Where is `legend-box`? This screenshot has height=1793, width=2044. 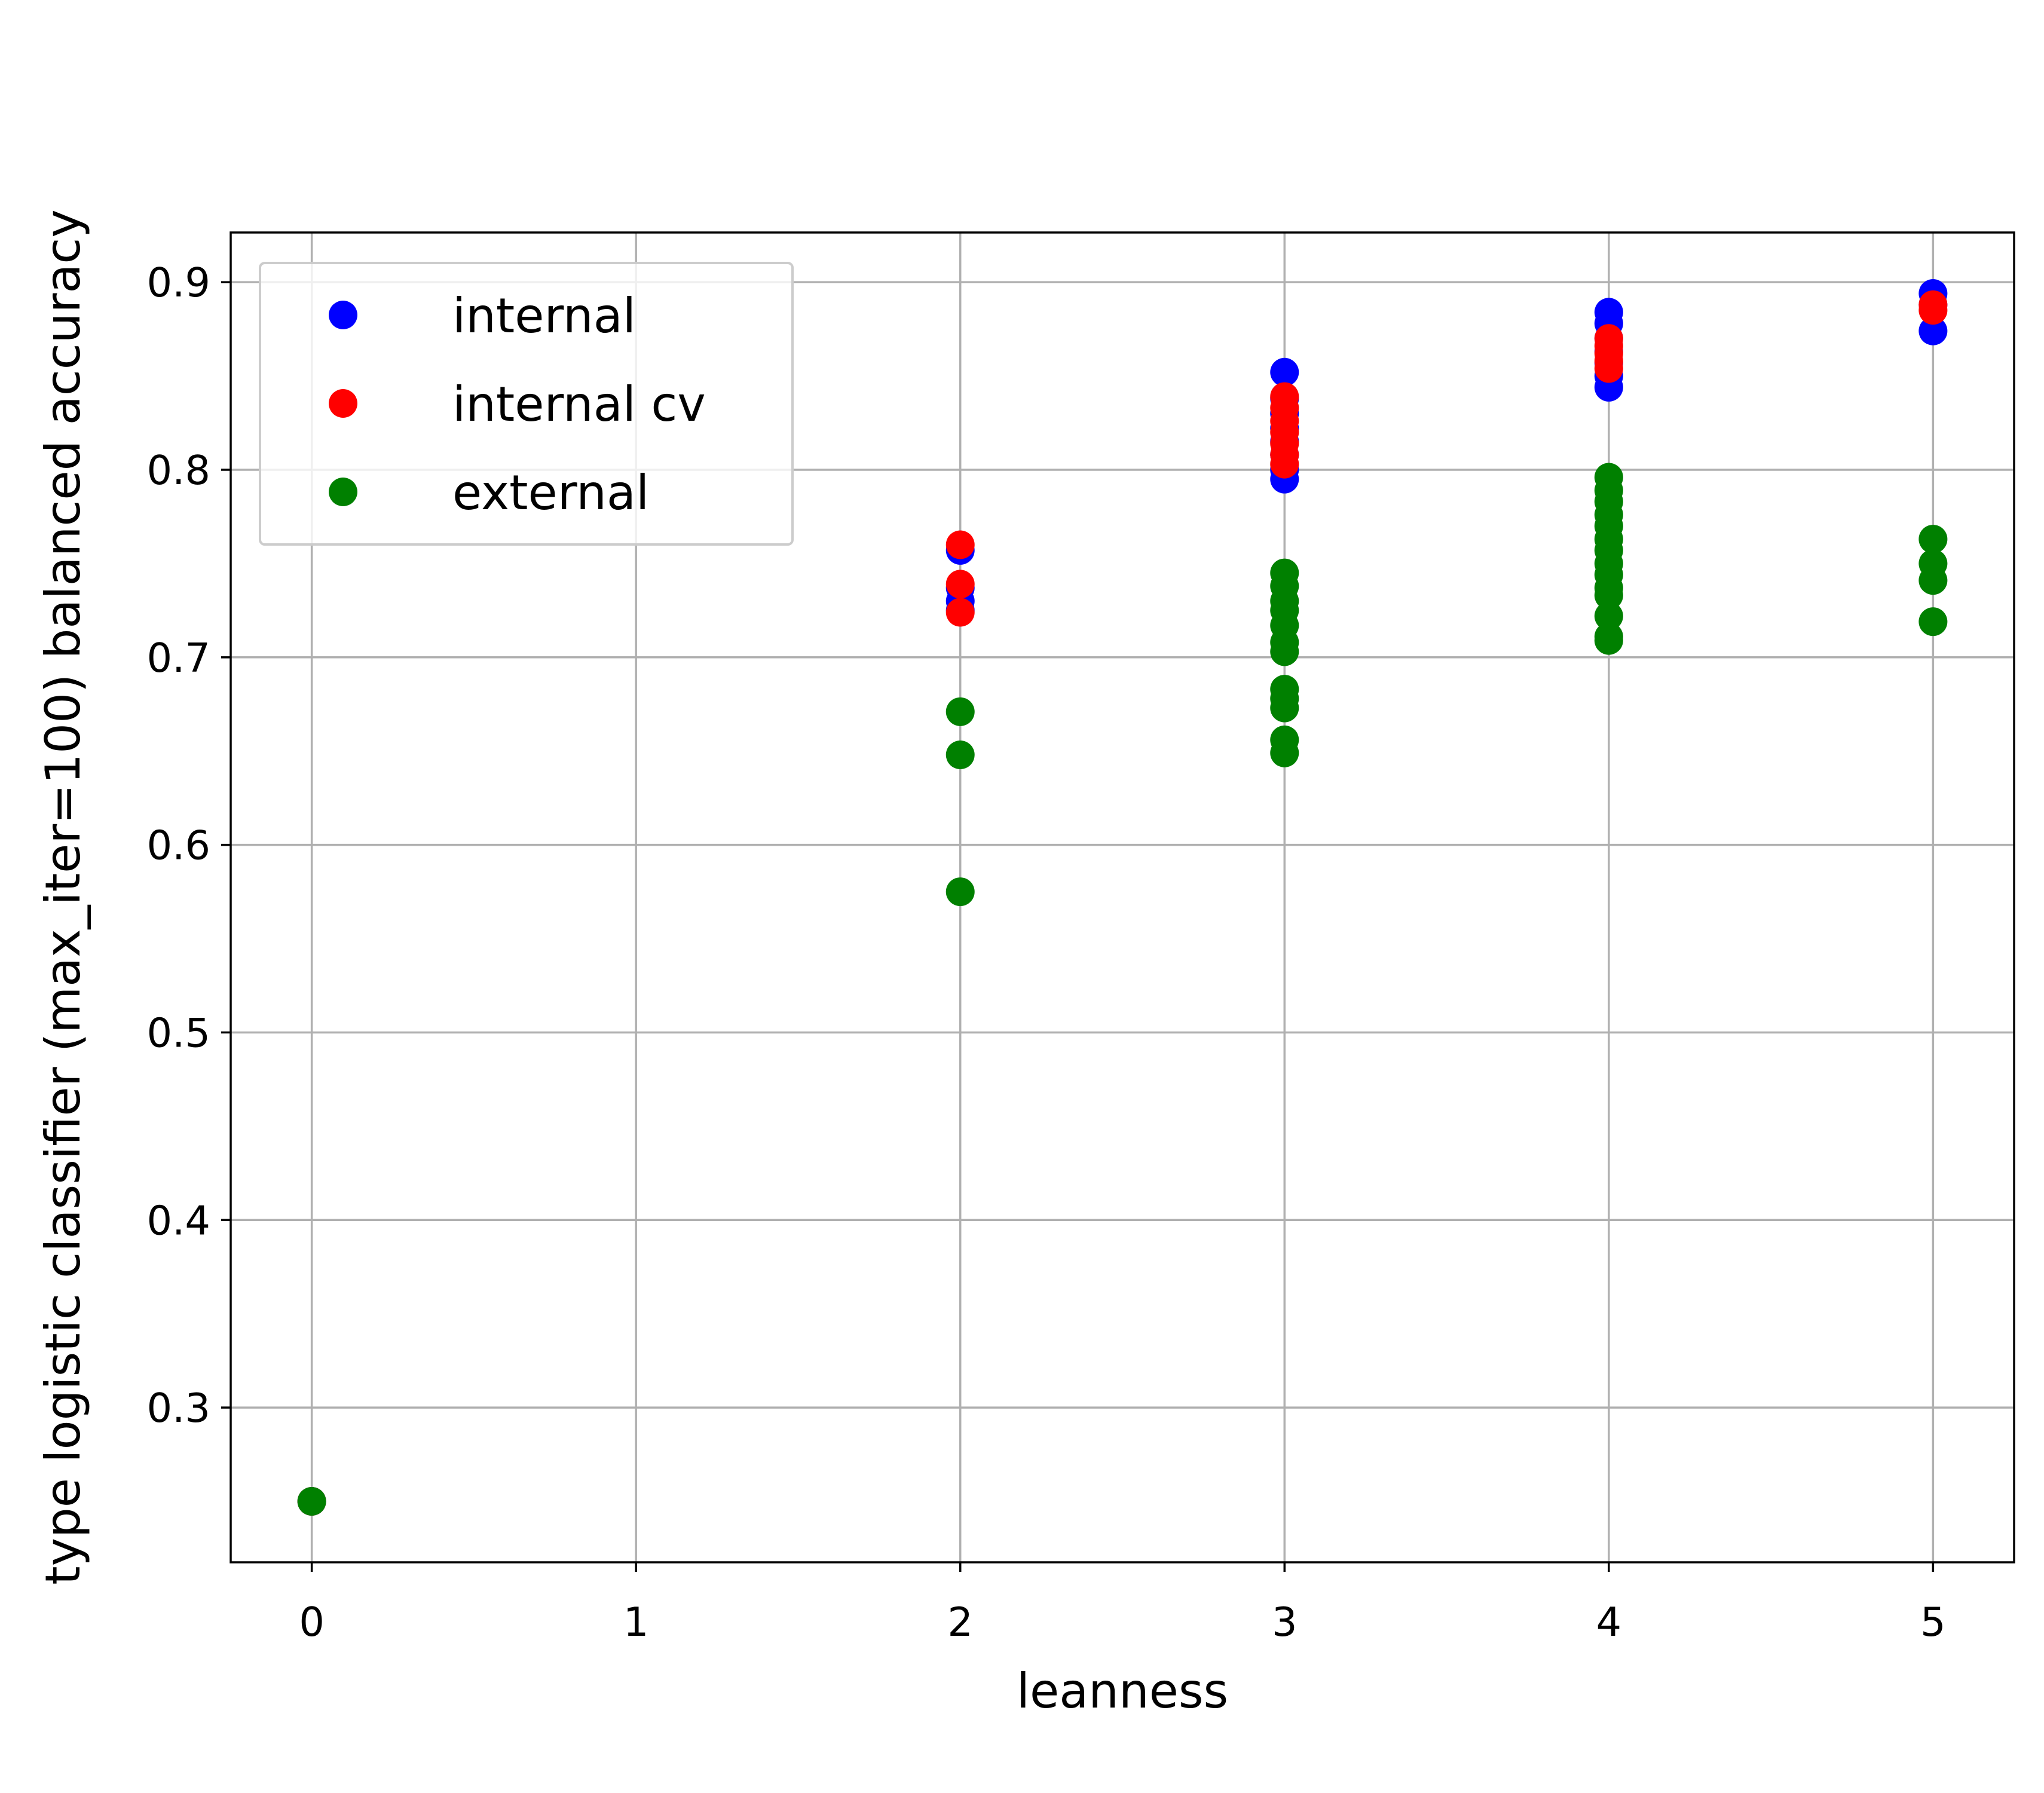
legend-box is located at coordinates (526, 404).